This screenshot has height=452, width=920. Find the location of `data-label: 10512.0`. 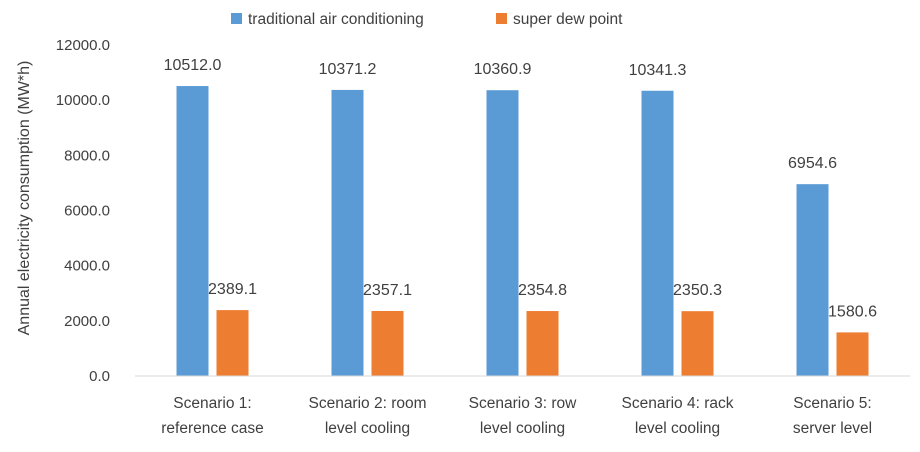

data-label: 10512.0 is located at coordinates (193, 65).